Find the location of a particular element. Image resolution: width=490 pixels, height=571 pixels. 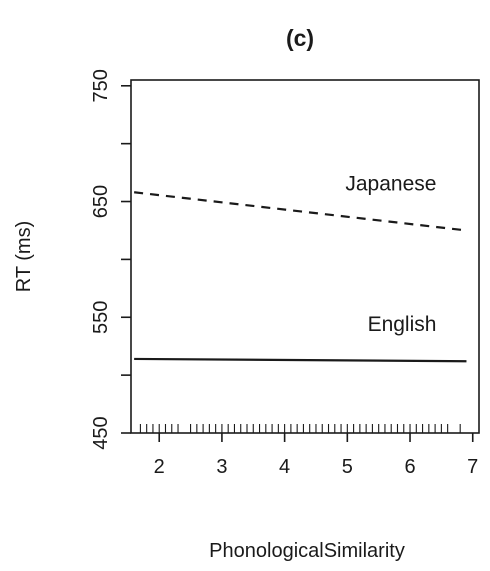

x-tick-label: 2 is located at coordinates (159, 467).